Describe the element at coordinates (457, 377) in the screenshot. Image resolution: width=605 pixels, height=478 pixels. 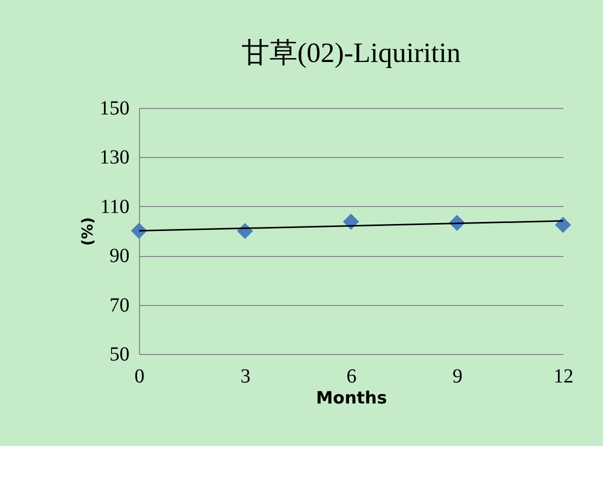
I see `x-tick-label: 9` at that location.